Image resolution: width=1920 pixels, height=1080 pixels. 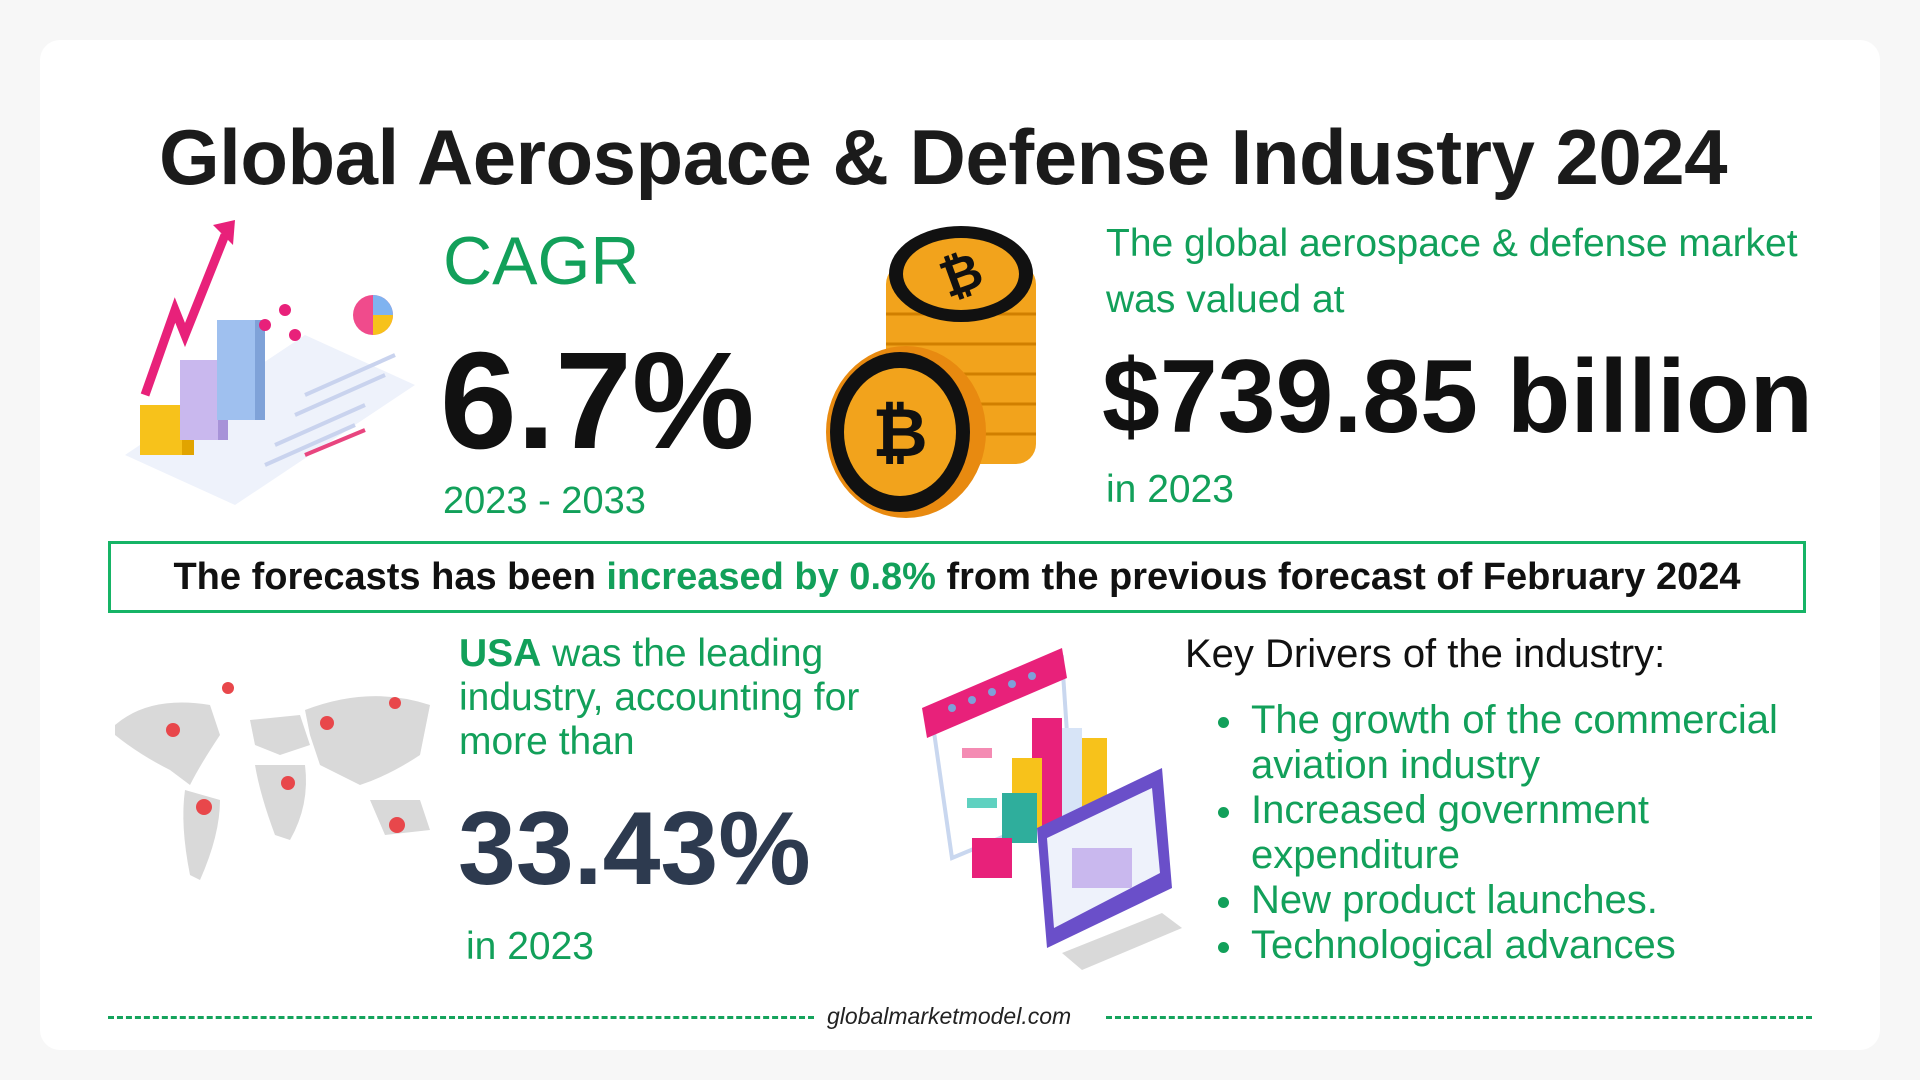 I want to click on calendar-analytics-illustration, so click(x=1052, y=809).